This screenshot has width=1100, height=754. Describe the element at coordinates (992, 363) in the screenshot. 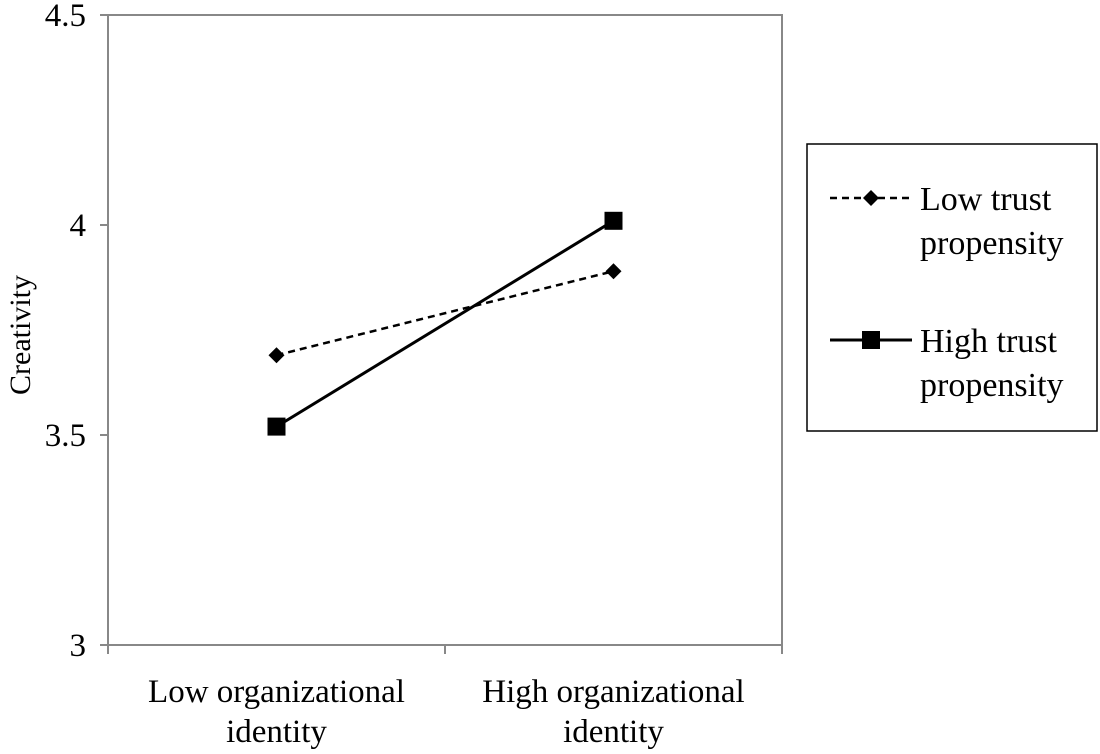

I see `legend-label: High trust propensity` at that location.